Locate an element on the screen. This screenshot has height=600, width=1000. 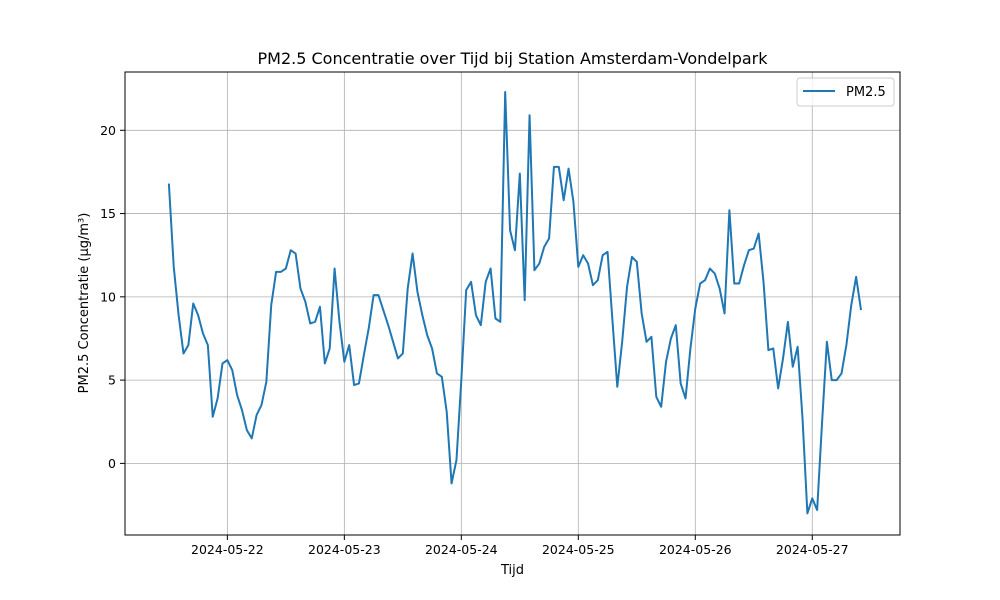
x-tick-label: 2024-05-22 is located at coordinates (227, 549).